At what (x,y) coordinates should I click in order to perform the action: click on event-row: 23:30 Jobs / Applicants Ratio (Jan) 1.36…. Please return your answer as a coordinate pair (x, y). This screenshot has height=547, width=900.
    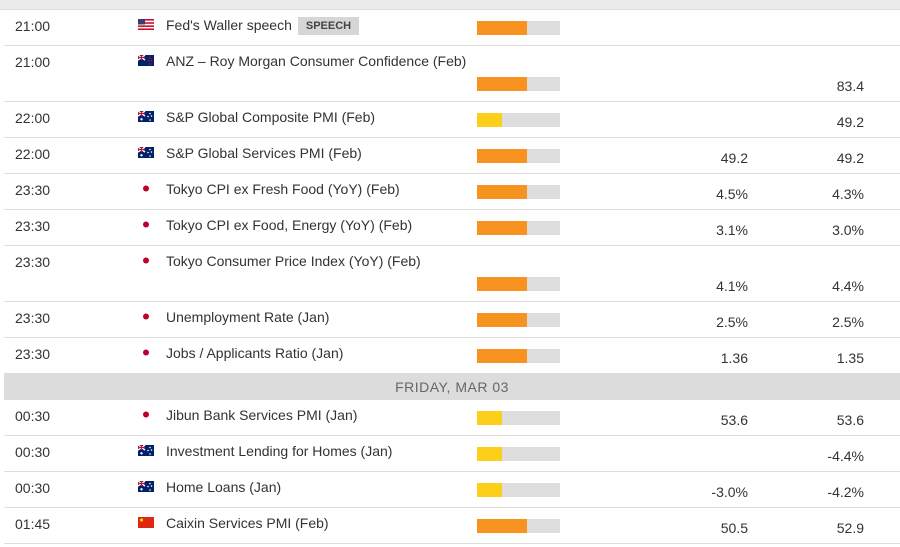
    Looking at the image, I should click on (452, 356).